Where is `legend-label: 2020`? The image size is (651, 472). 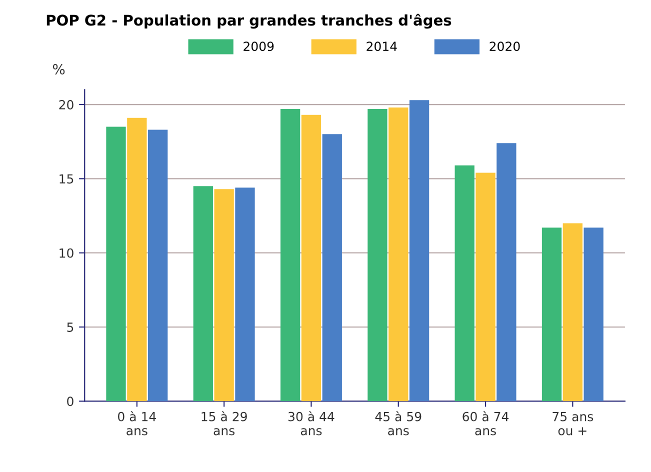
legend-label: 2020 is located at coordinates (505, 47).